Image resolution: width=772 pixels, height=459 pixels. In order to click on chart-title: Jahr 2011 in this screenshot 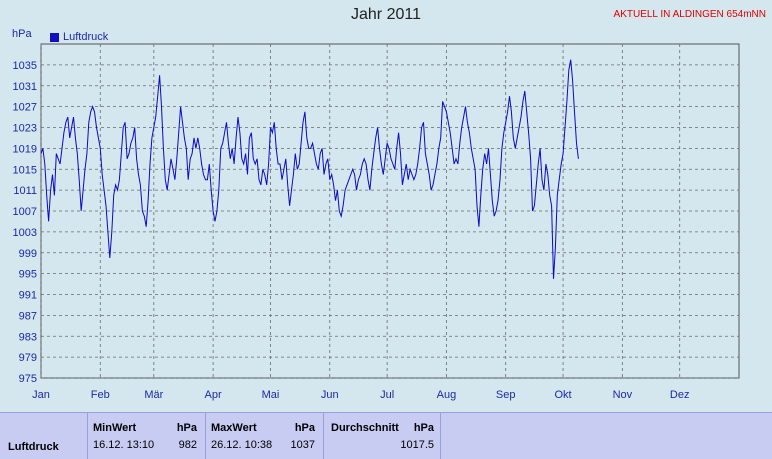, I will do `click(386, 14)`.